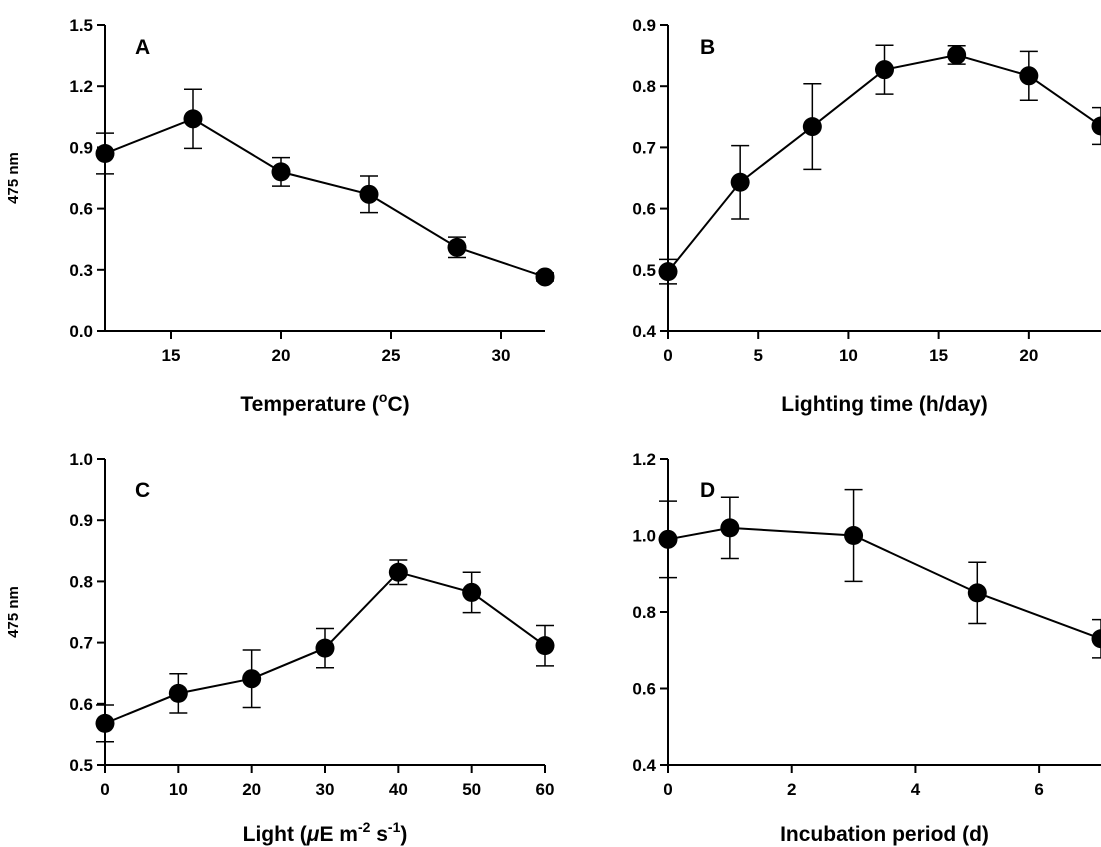  What do you see at coordinates (884, 404) in the screenshot?
I see `x-axis-label: Lighting time (h/day)` at bounding box center [884, 404].